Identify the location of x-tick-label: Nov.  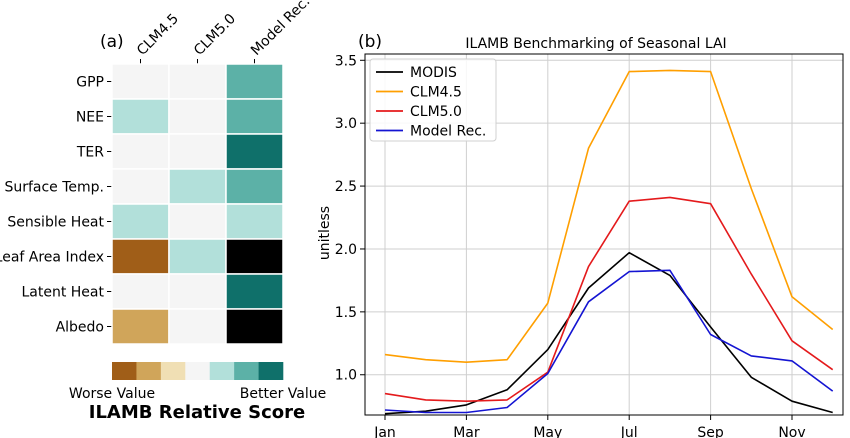
(791, 431).